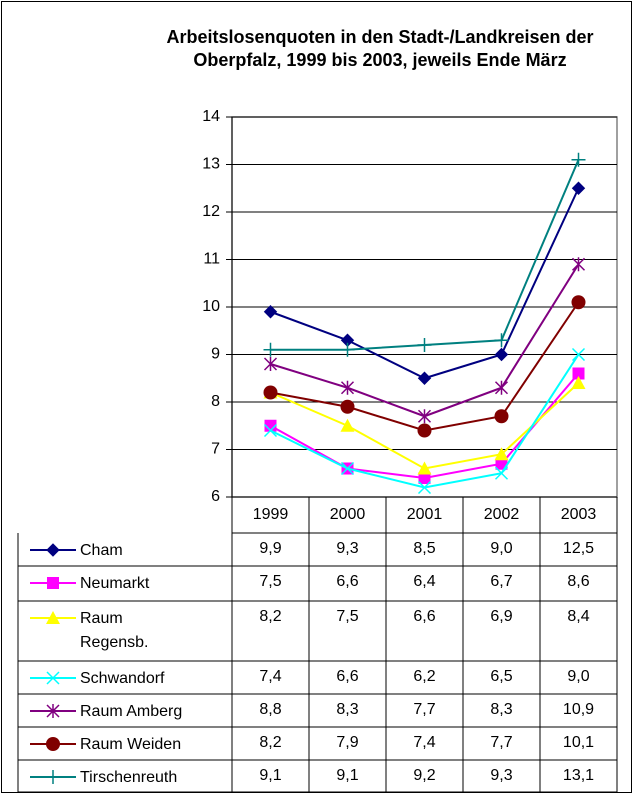 This screenshot has height=794, width=633. Describe the element at coordinates (501, 581) in the screenshot. I see `data-label: 6,7` at that location.